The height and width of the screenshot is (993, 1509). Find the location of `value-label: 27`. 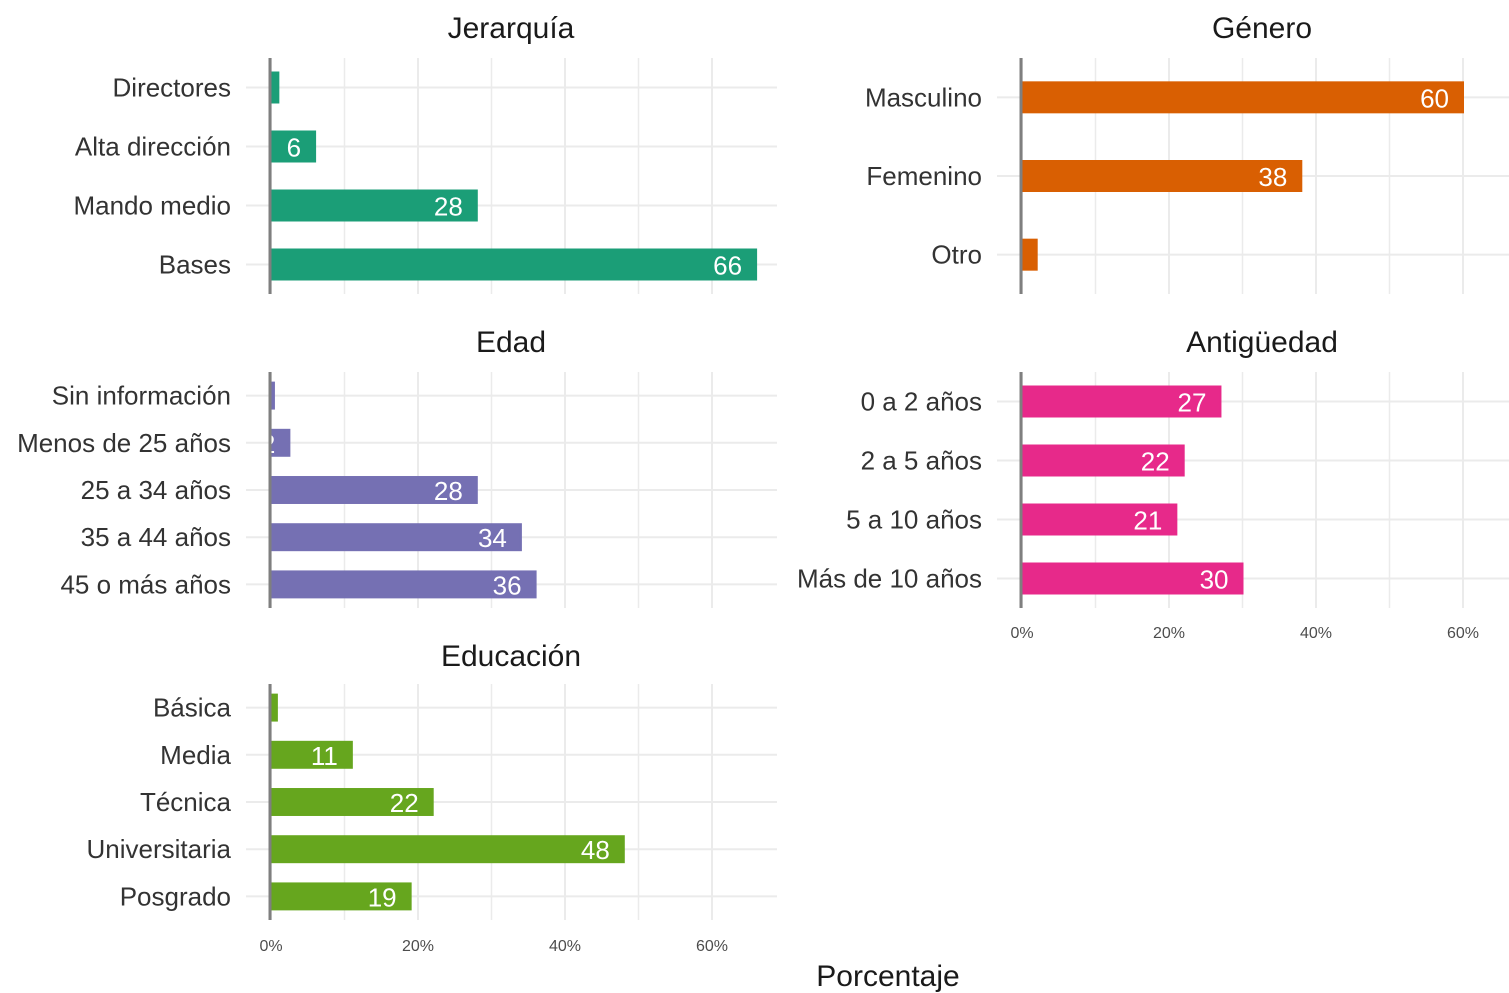

value-label: 27 is located at coordinates (1192, 403).